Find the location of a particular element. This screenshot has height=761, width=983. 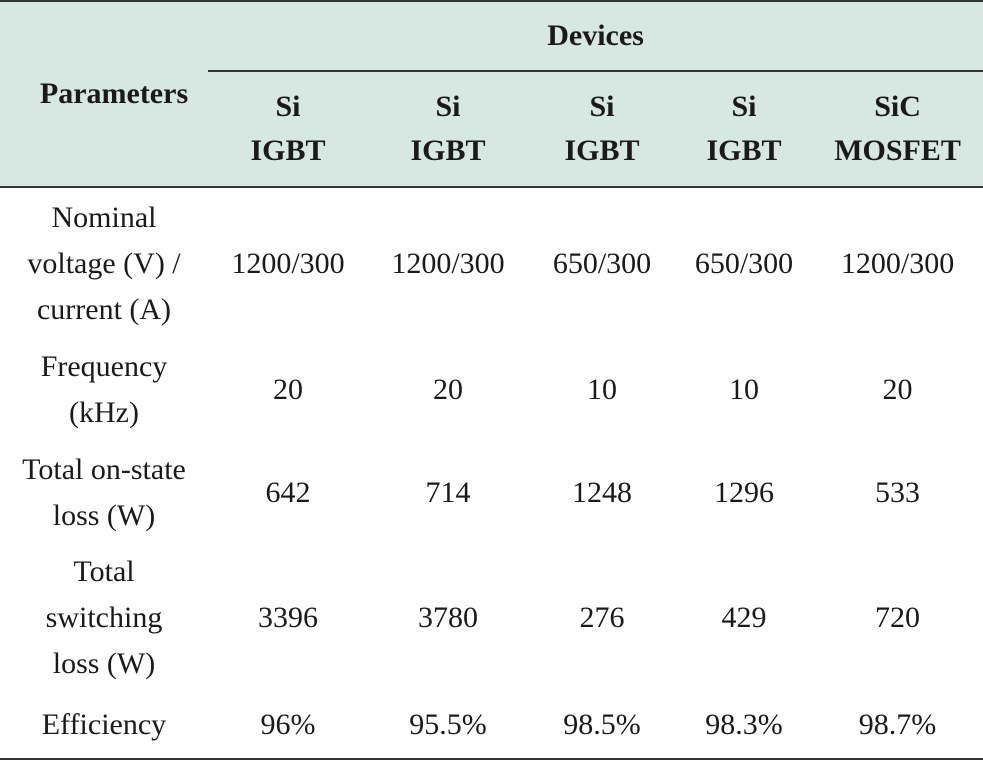

device-header-1: Si IGBT is located at coordinates (288, 129).